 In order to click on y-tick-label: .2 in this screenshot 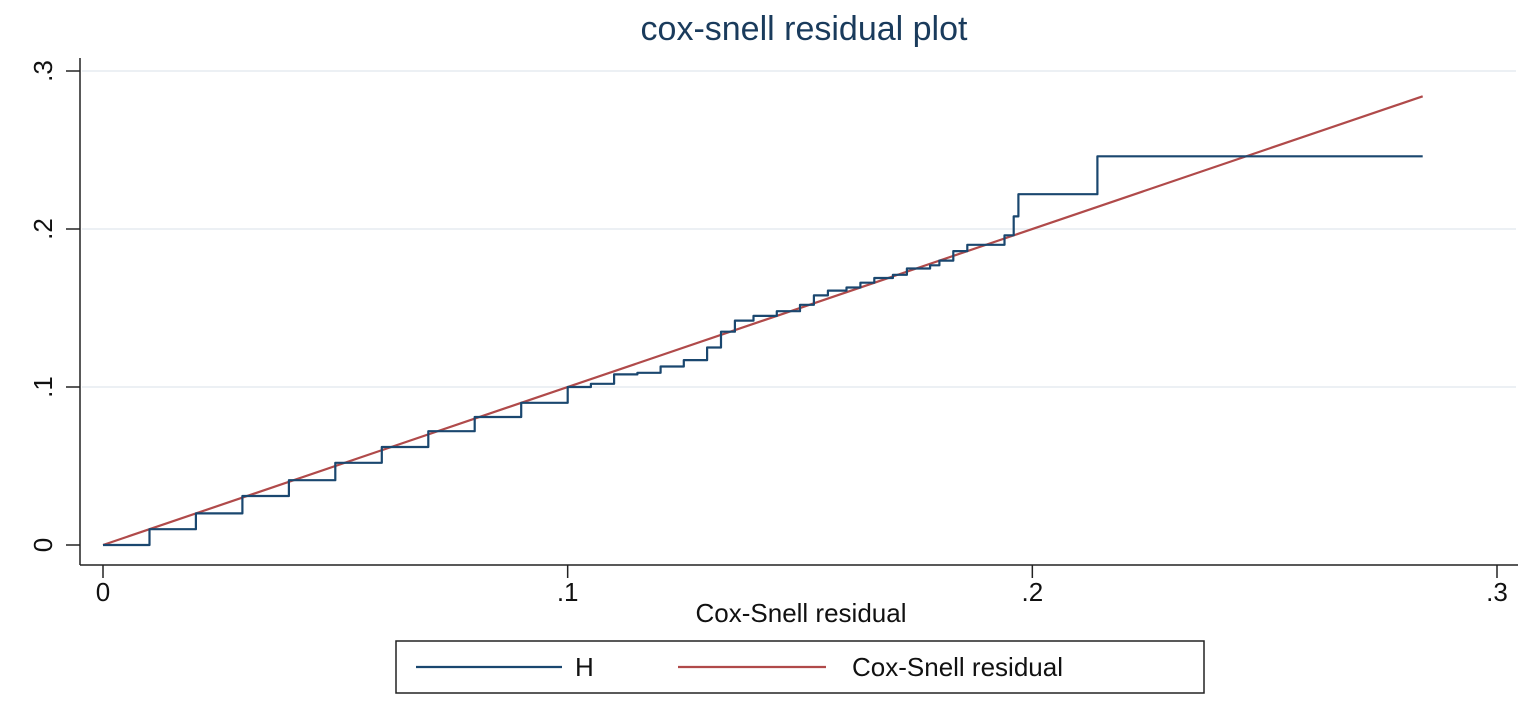, I will do `click(43, 229)`.